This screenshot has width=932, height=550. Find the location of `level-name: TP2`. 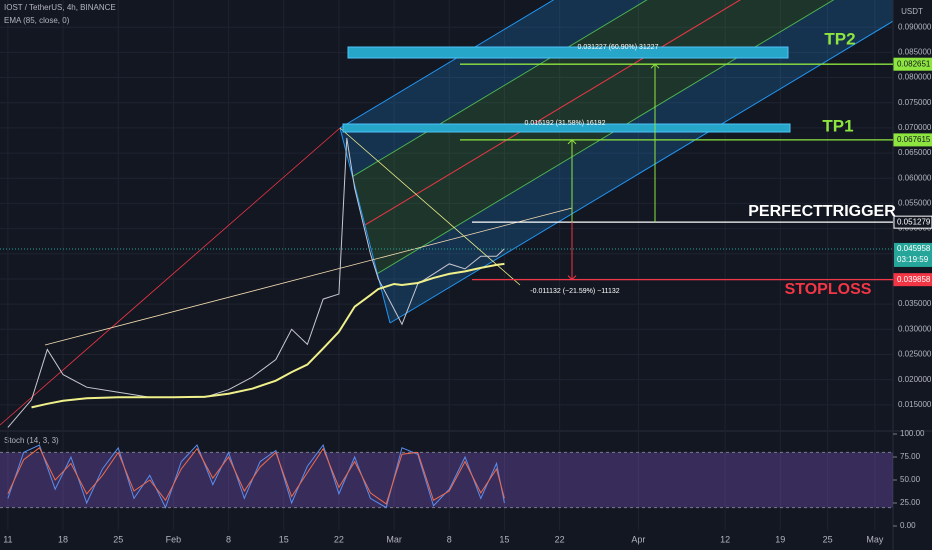

level-name: TP2 is located at coordinates (839, 38).